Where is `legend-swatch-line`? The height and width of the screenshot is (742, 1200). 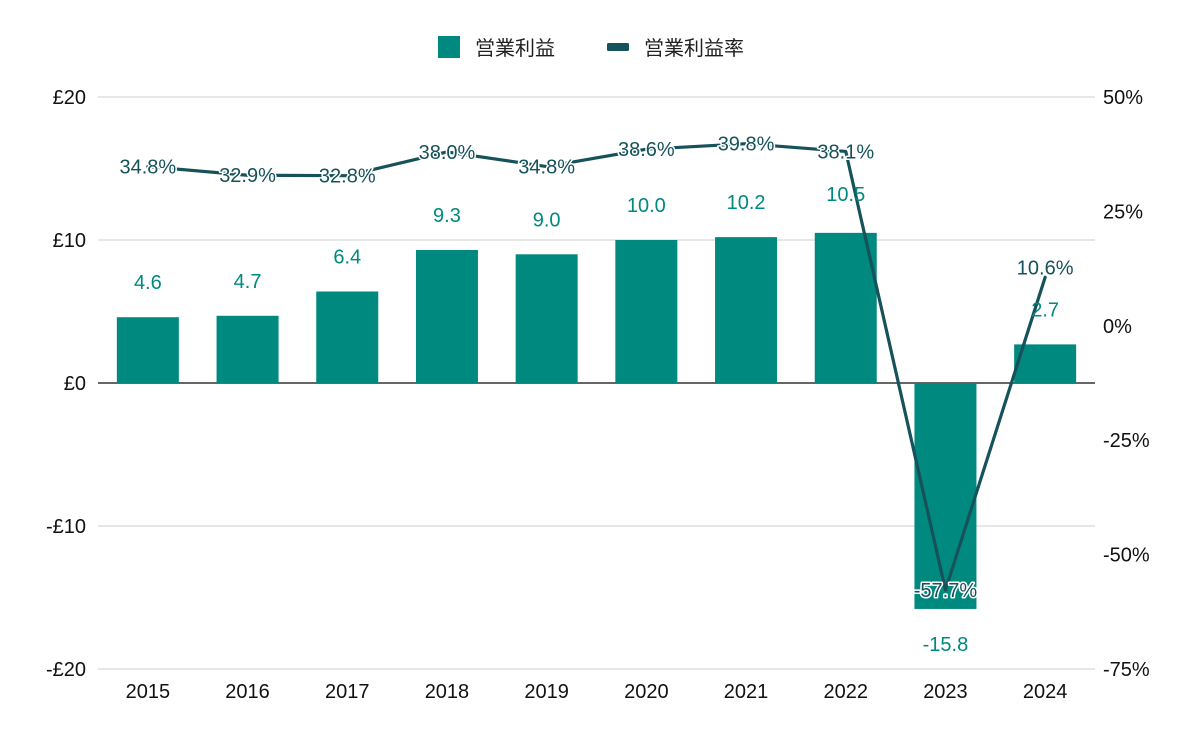 legend-swatch-line is located at coordinates (618, 47).